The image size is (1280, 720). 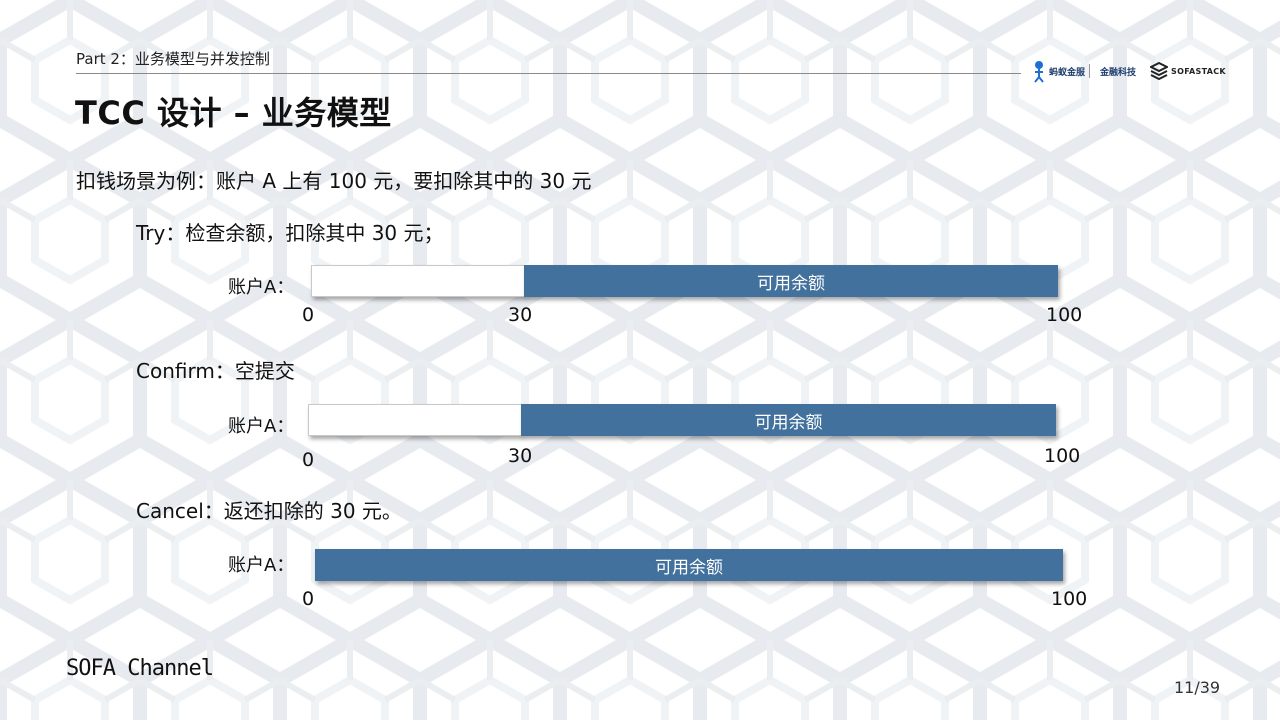 What do you see at coordinates (1118, 72) in the screenshot?
I see `fintech-logo-text: 金融科技` at bounding box center [1118, 72].